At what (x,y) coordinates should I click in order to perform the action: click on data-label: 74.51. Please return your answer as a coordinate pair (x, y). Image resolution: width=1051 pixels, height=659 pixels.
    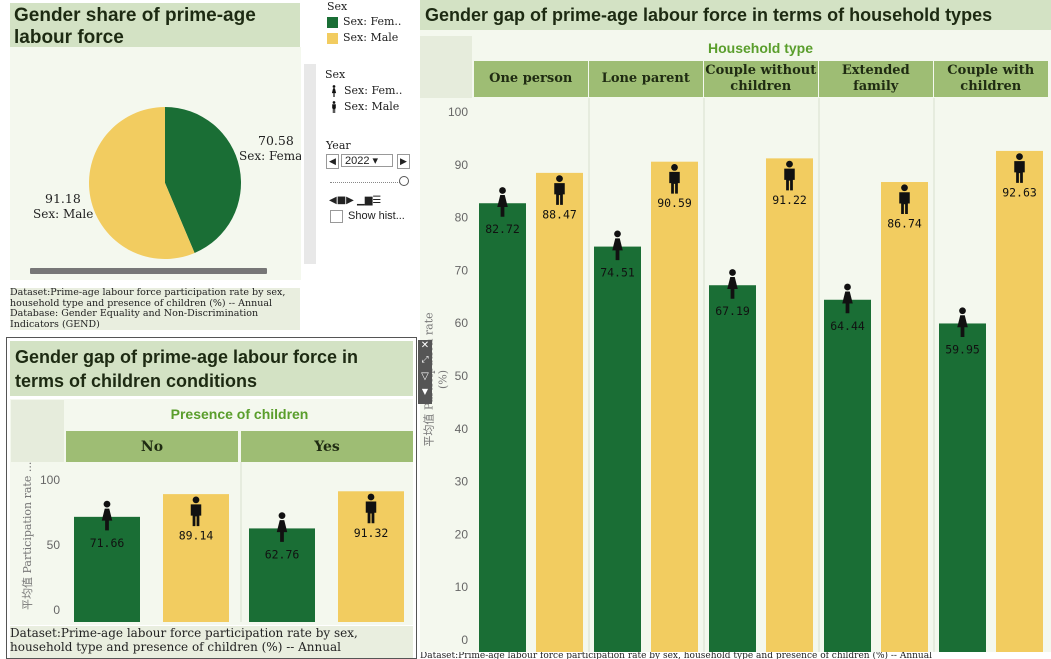
    Looking at the image, I should click on (617, 273).